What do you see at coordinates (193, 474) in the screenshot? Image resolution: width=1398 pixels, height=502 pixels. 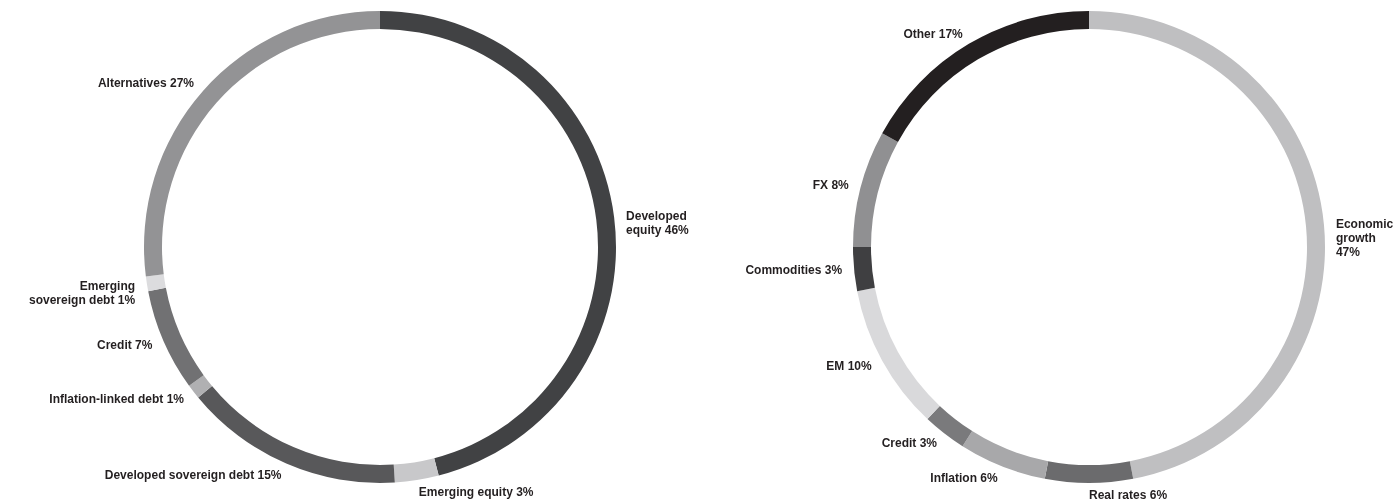 I see `slice-label: Developed sovereign debt 15%` at bounding box center [193, 474].